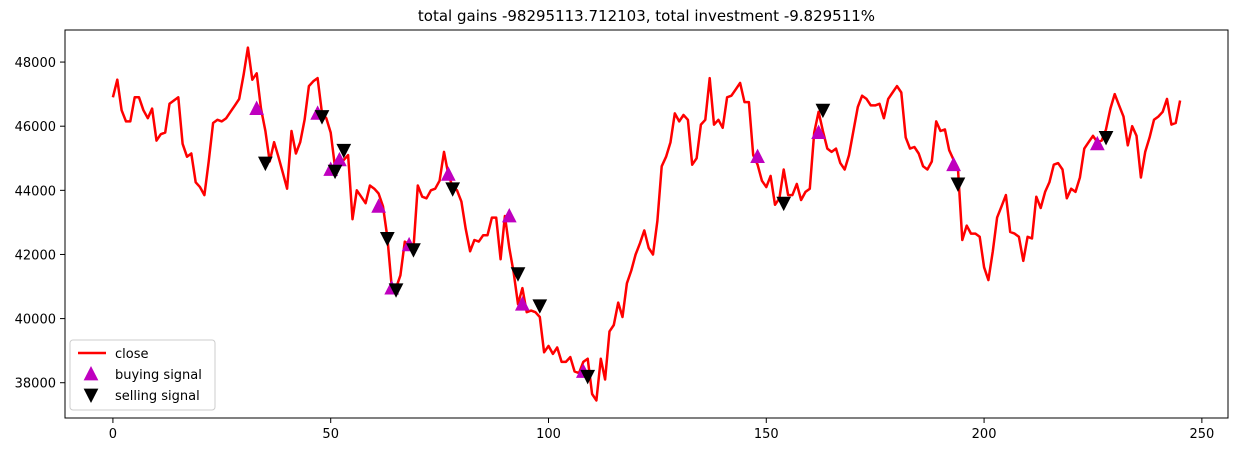 This screenshot has width=1239, height=449. I want to click on x-tick-label: 100, so click(548, 434).